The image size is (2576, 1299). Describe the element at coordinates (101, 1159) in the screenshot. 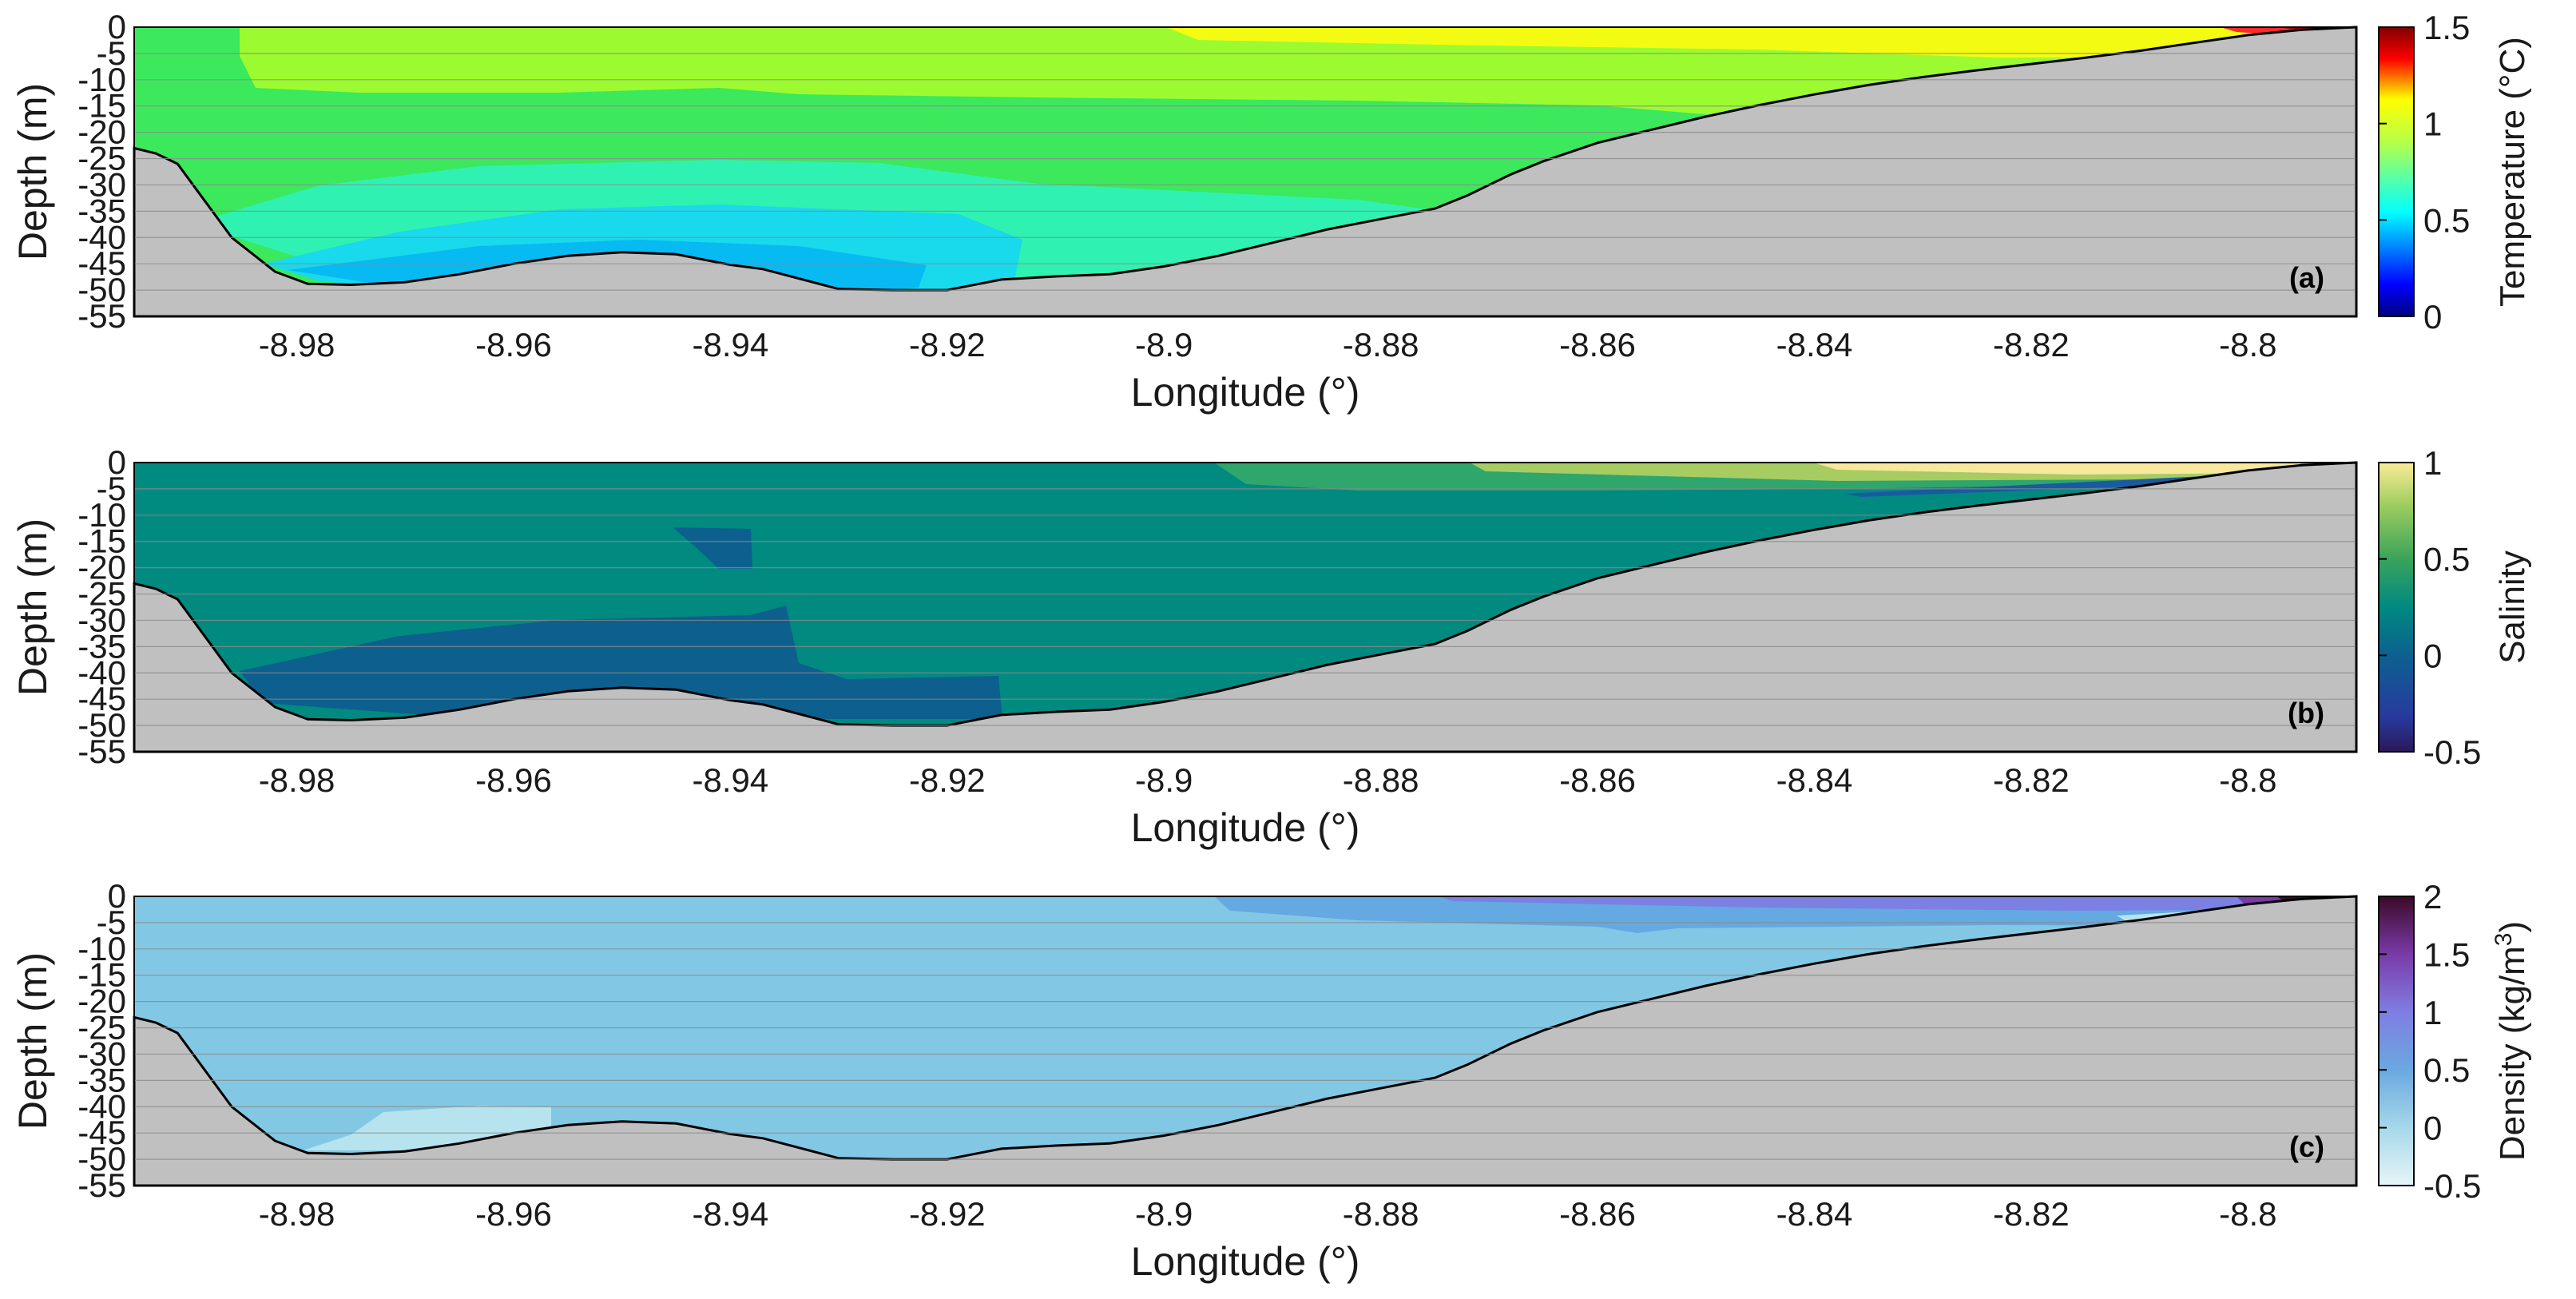

I see `y-tick-label: -50` at that location.